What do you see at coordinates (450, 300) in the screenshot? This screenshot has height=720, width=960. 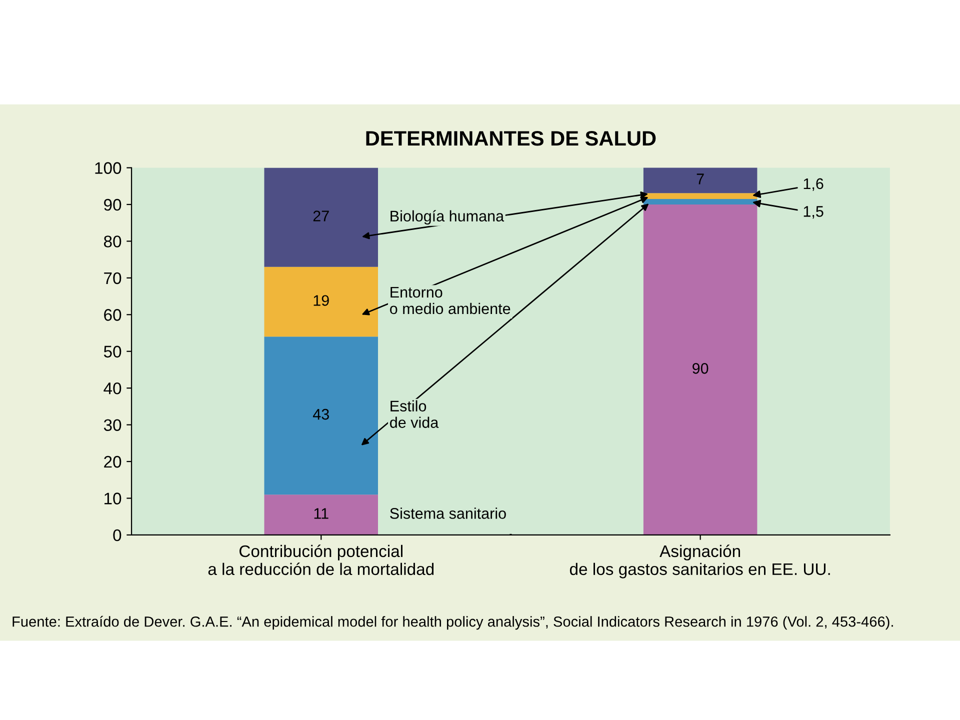 I see `series-label: Entorno o medio ambiente` at bounding box center [450, 300].